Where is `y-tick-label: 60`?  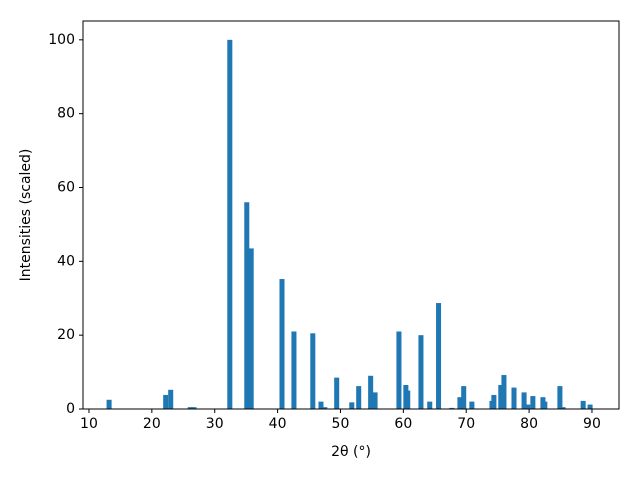
y-tick-label: 60 is located at coordinates (66, 187).